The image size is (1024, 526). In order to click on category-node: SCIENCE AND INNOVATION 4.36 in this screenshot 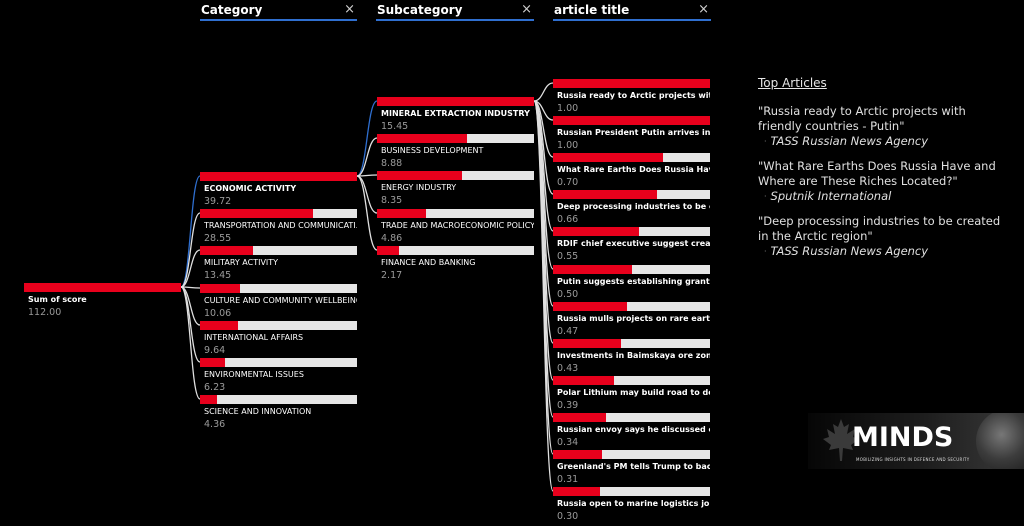, I will do `click(278, 413)`.